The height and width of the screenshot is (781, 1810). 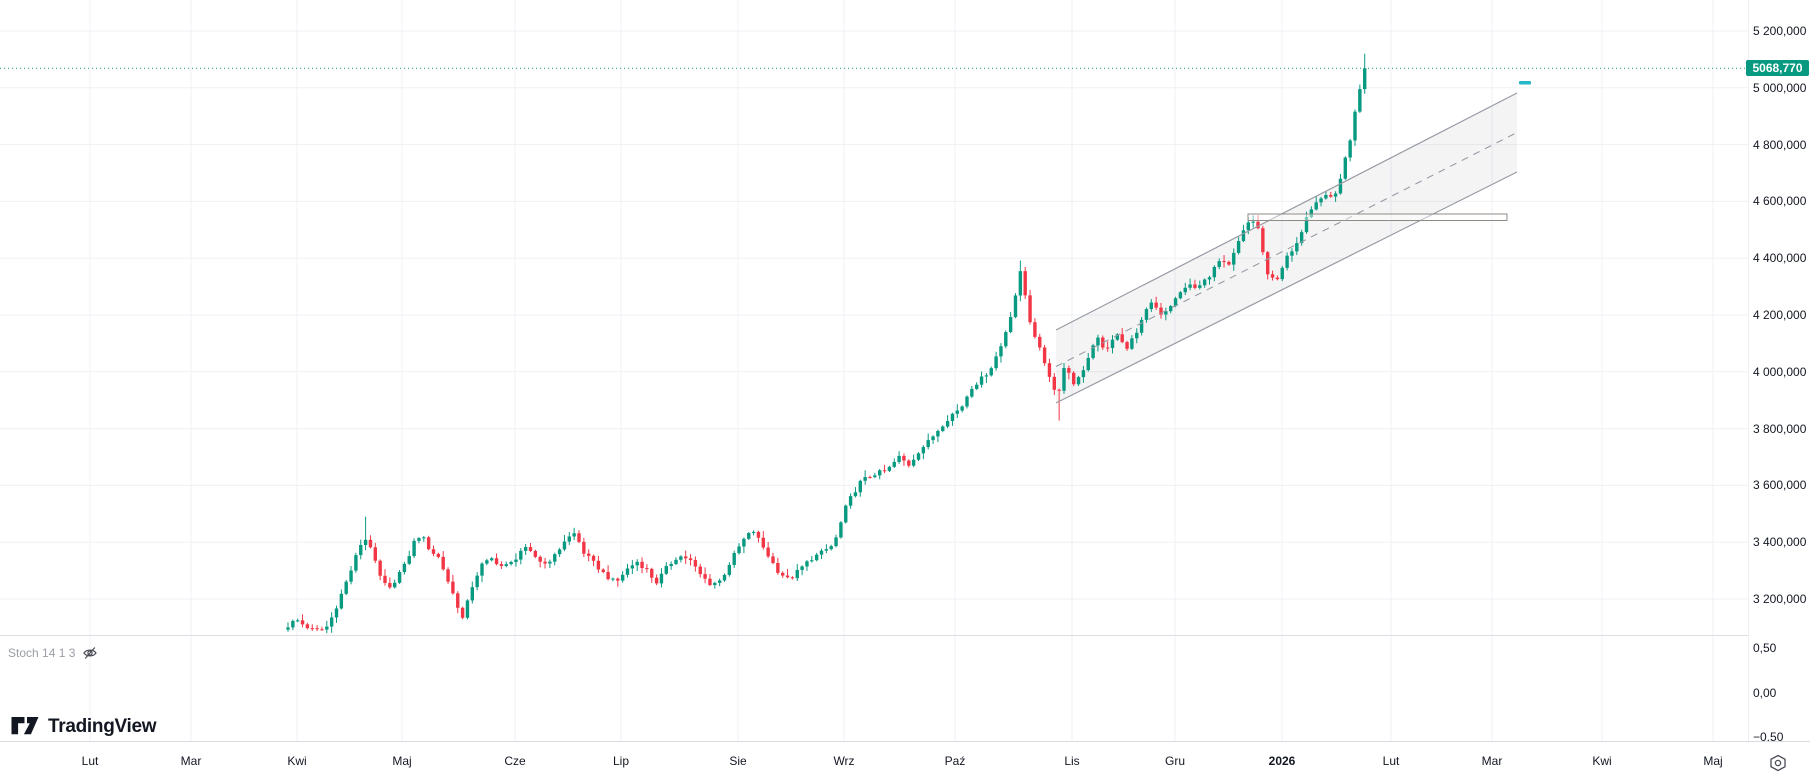 I want to click on parallel-channel-median-line, so click(x=1286, y=249).